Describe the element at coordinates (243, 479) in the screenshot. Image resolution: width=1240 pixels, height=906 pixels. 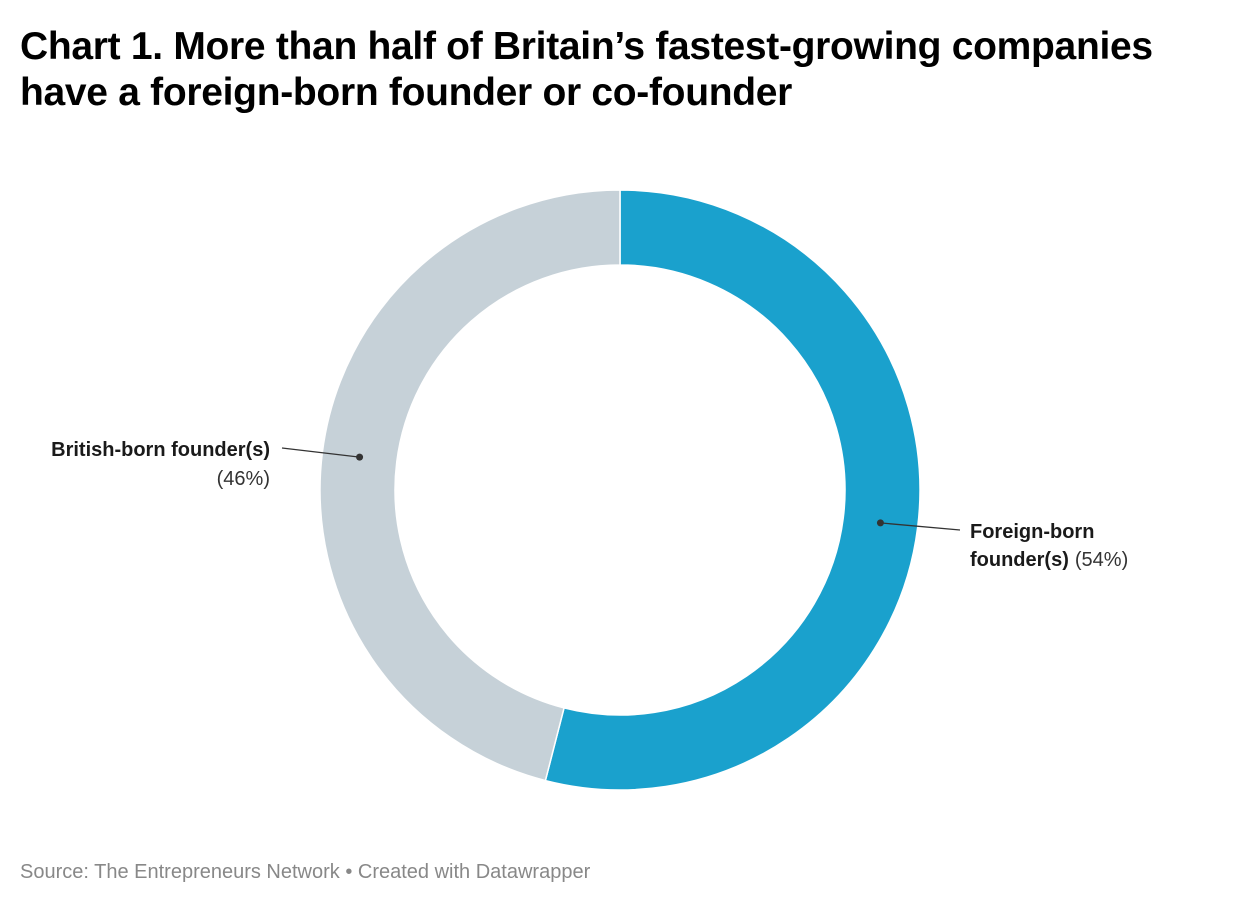
I see `slice-label-british-pct: (46%)` at that location.